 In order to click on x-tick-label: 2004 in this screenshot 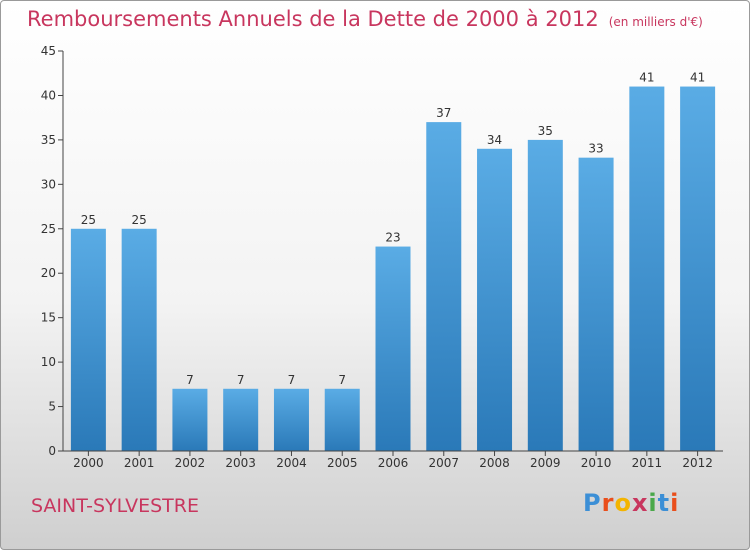, I will do `click(291, 463)`.